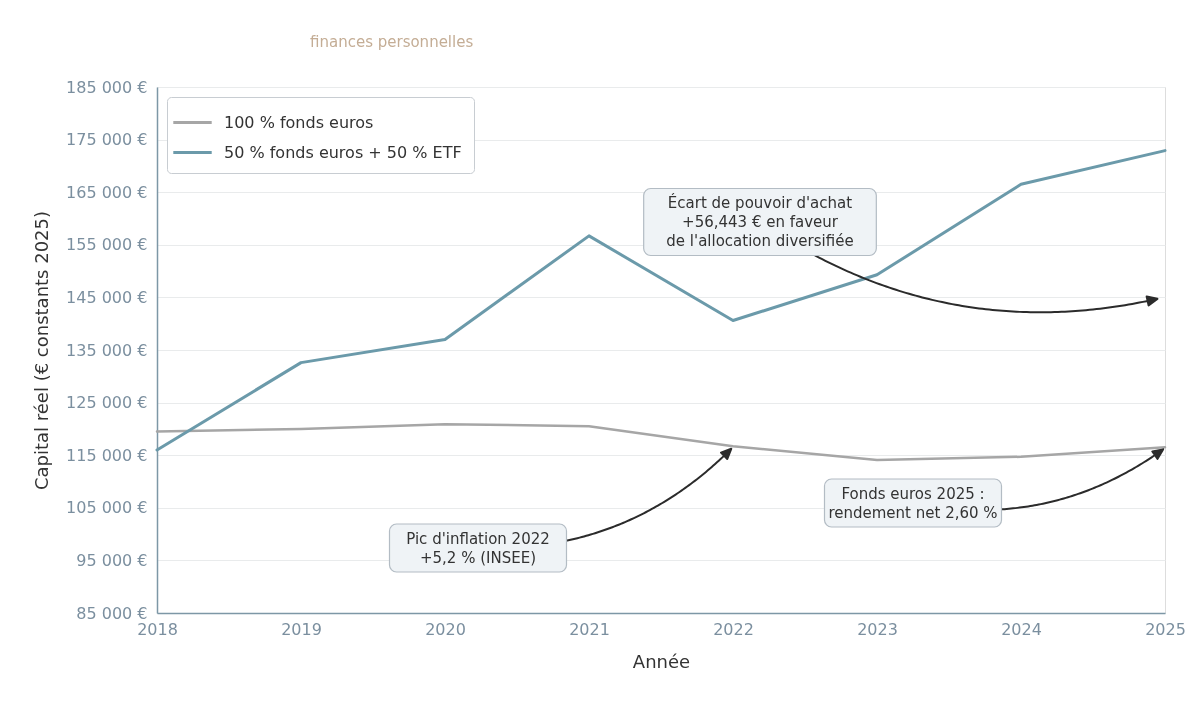  Describe the element at coordinates (661, 661) in the screenshot. I see `x-axis-title: Année` at that location.